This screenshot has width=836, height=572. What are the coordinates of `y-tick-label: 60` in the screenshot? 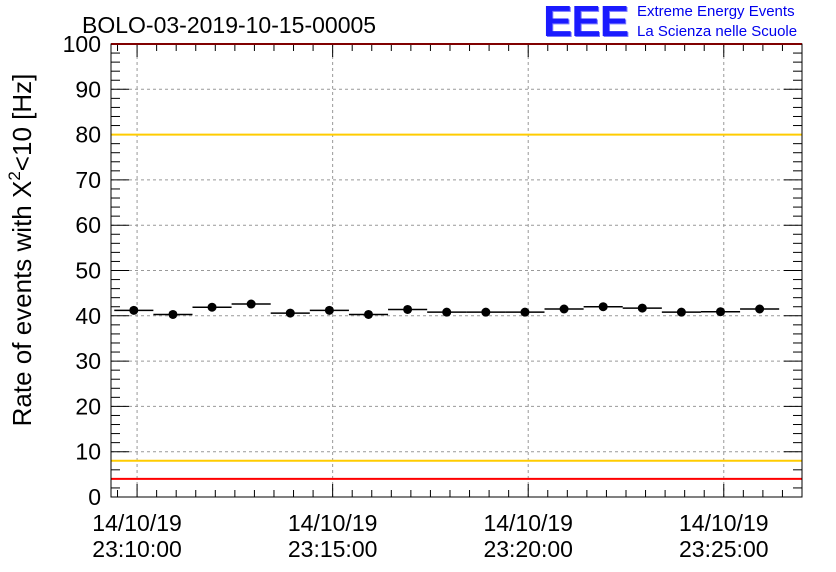 It's located at (88, 225).